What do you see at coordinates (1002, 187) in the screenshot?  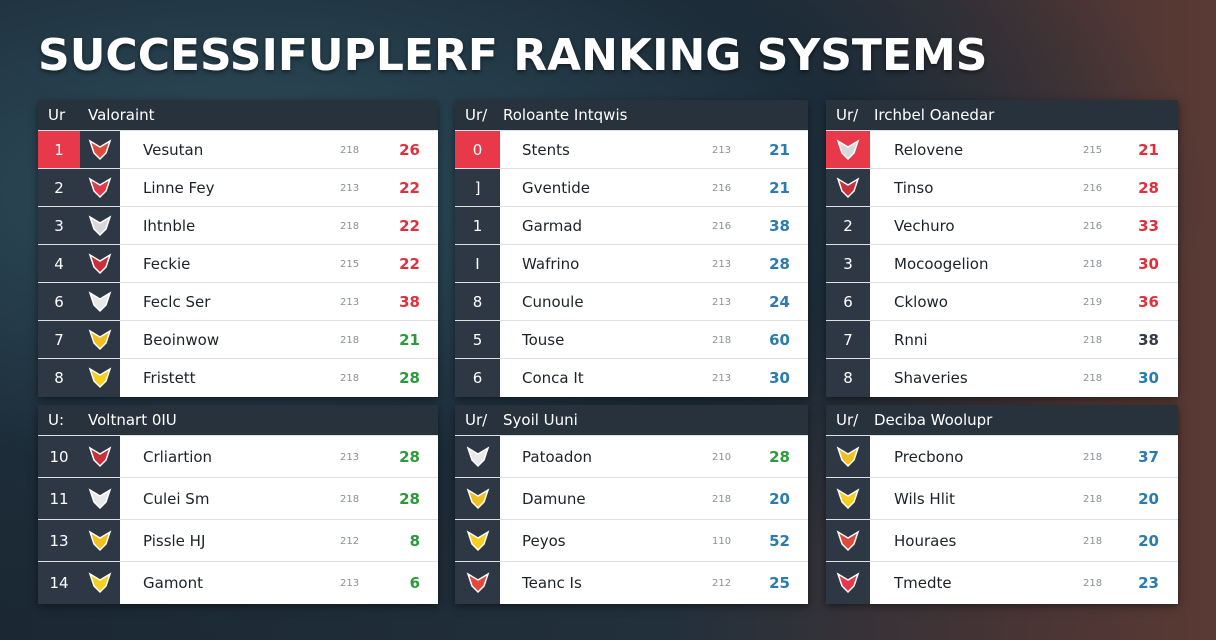 I see `ranking-row: Tinso 216 28` at bounding box center [1002, 187].